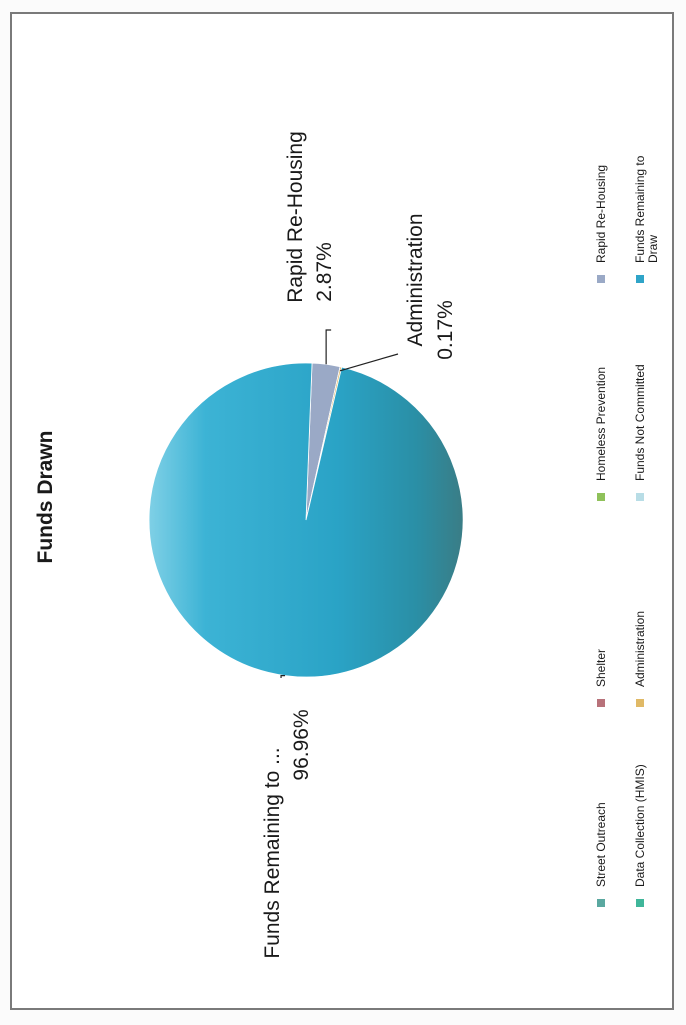  Describe the element at coordinates (653, 249) in the screenshot. I see `legend-label: Draw` at that location.